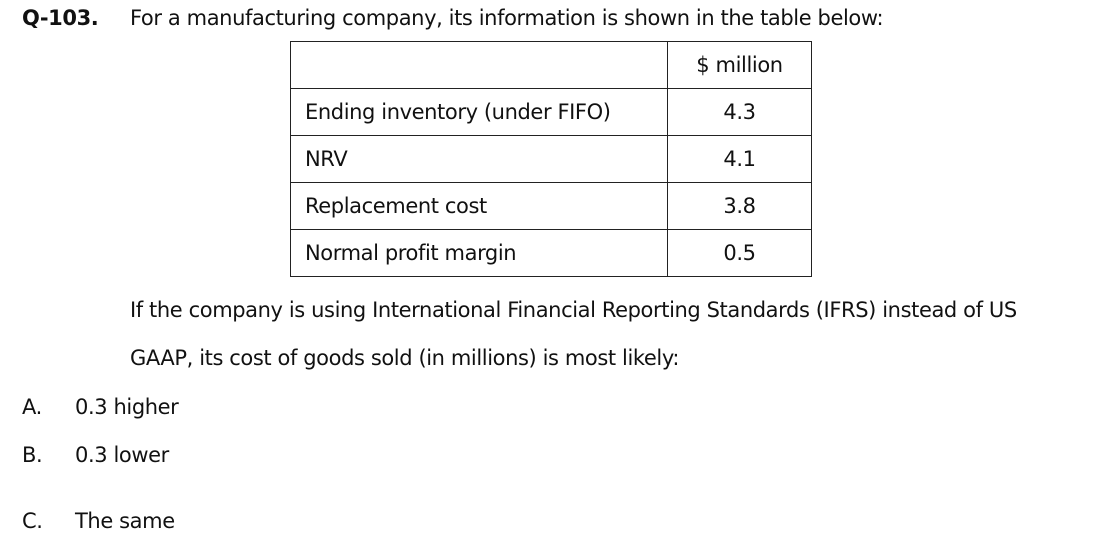 The image size is (1100, 548). What do you see at coordinates (739, 112) in the screenshot?
I see `table-cell: 4.3` at bounding box center [739, 112].